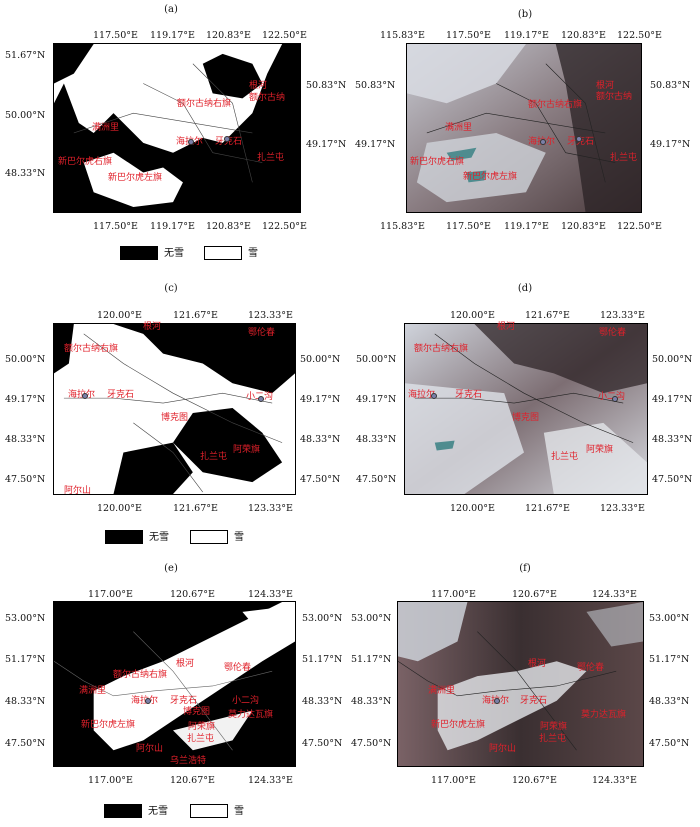  What do you see at coordinates (525, 568) in the screenshot?
I see `panel-f-label: (f)` at bounding box center [525, 568].